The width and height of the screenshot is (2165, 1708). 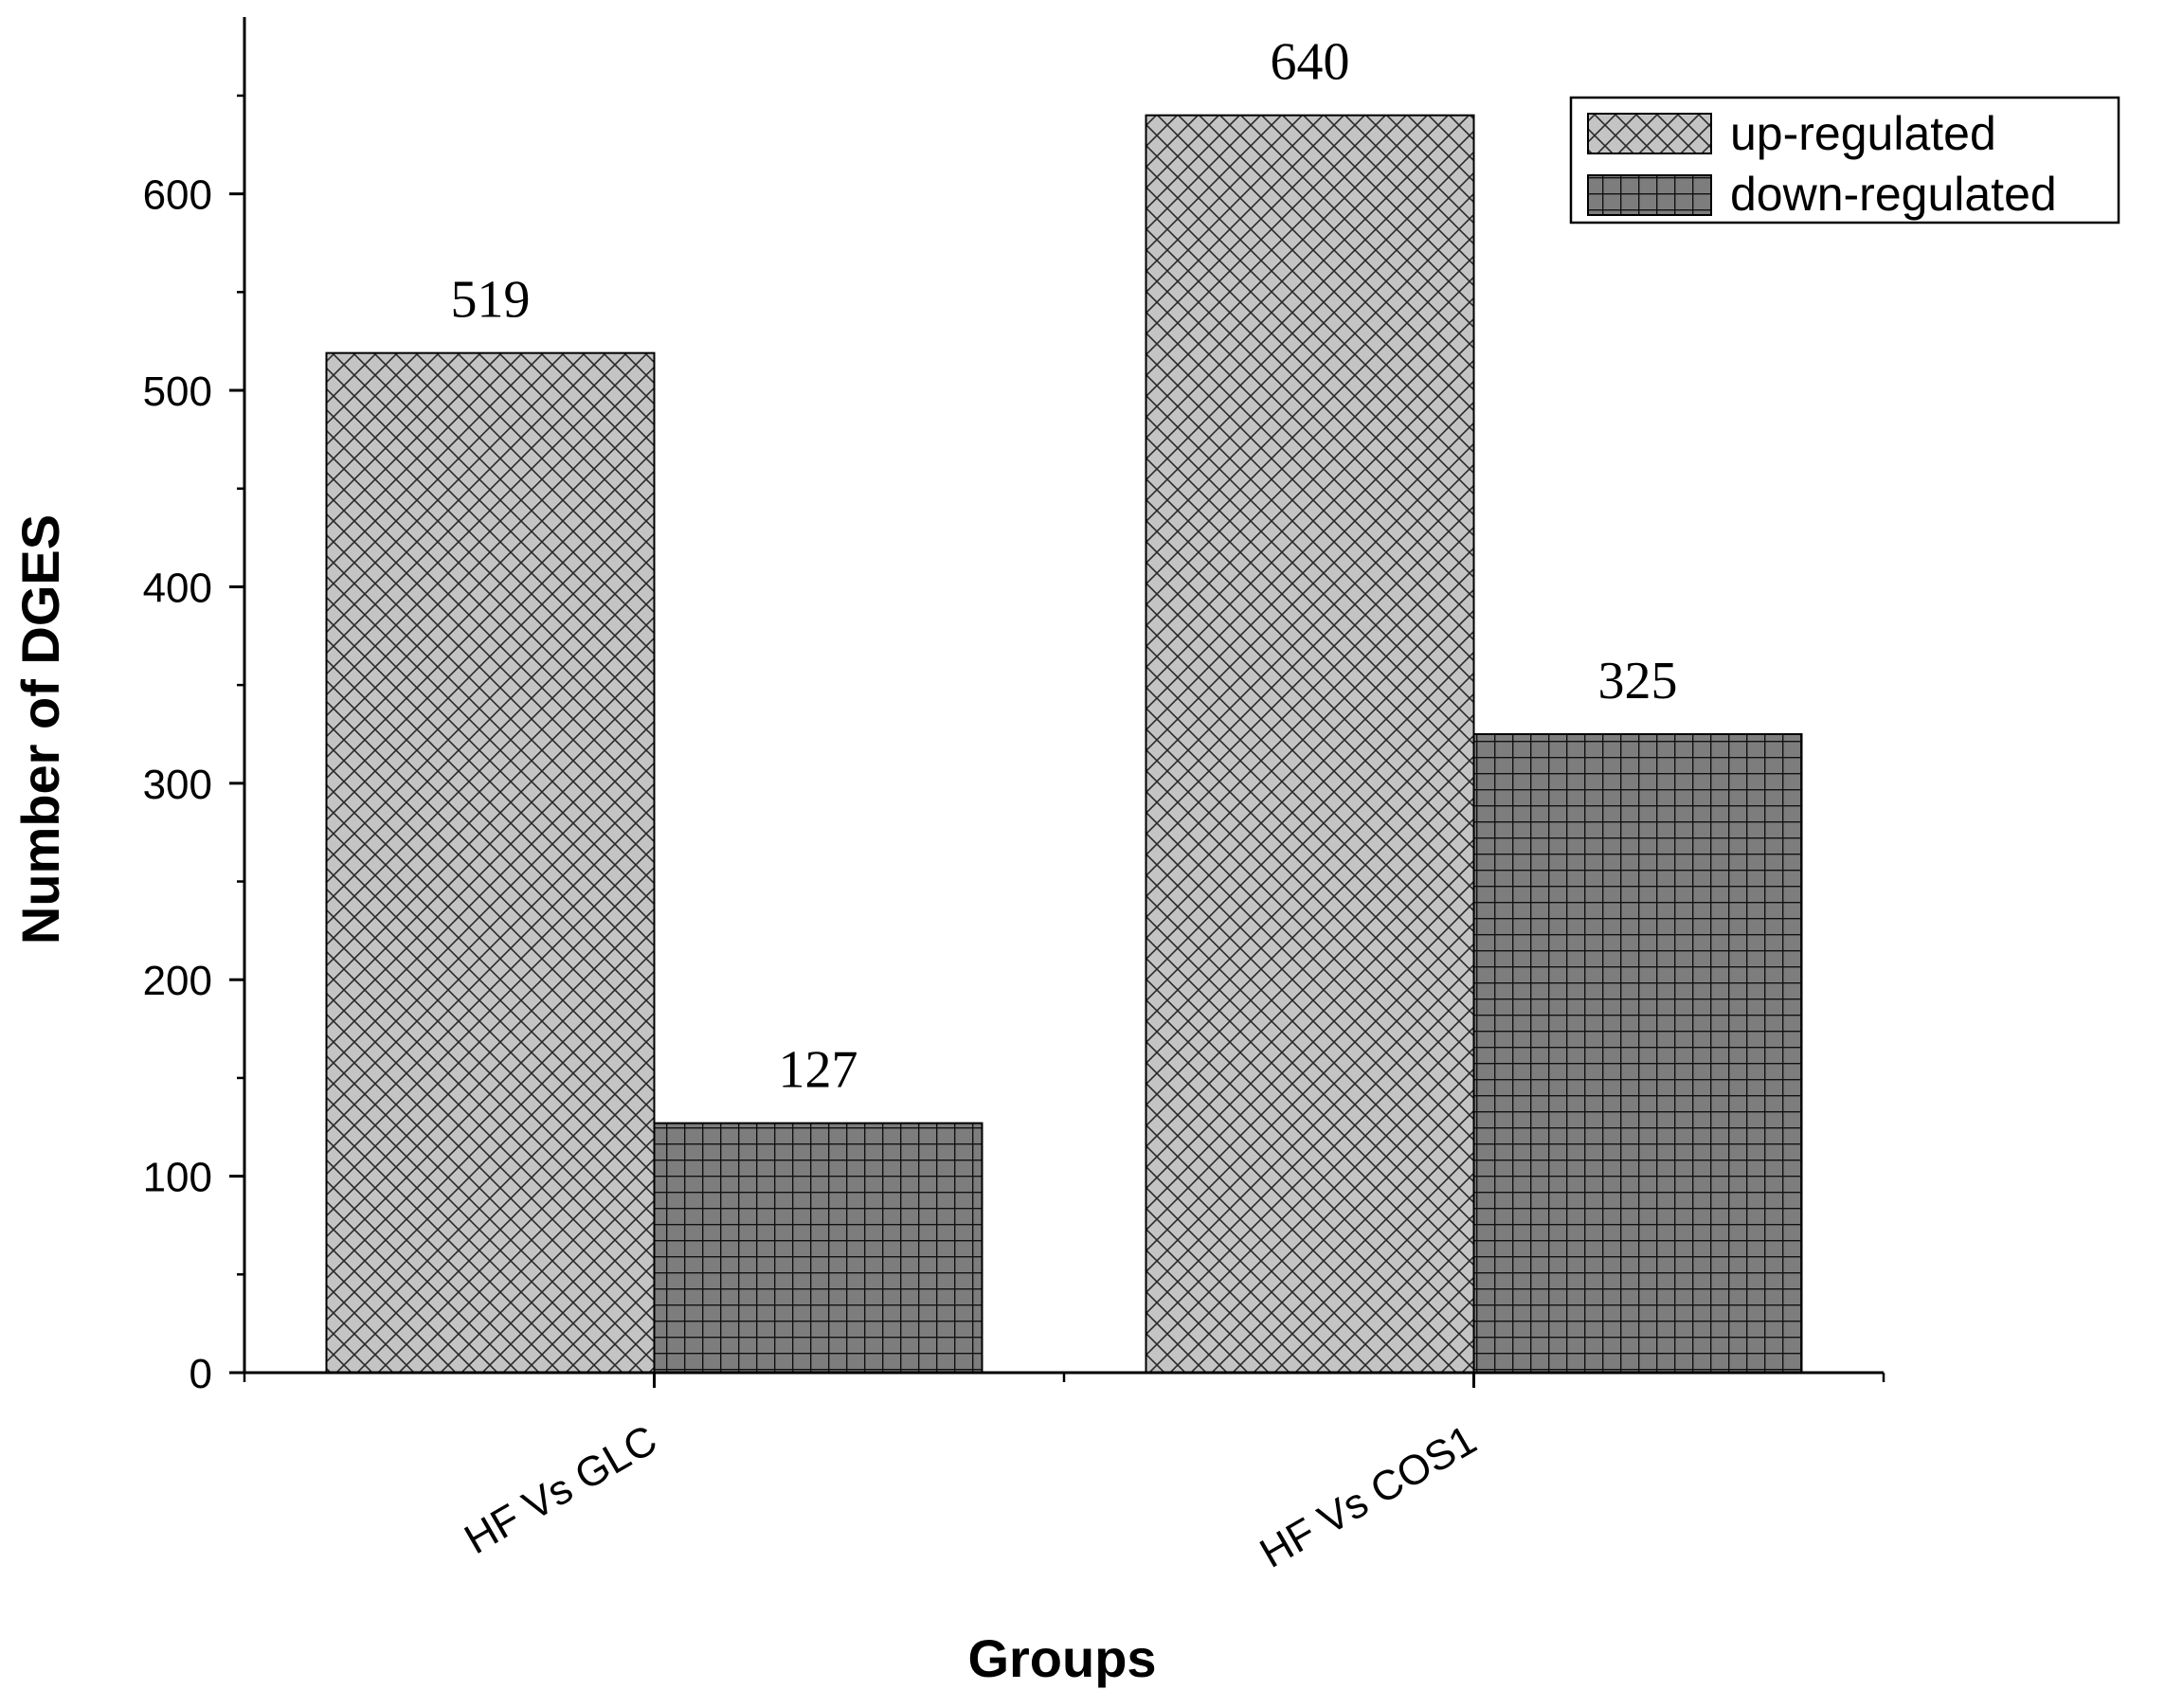 What do you see at coordinates (561, 1489) in the screenshot?
I see `x-tick-label-1: HF Vs GLC` at bounding box center [561, 1489].